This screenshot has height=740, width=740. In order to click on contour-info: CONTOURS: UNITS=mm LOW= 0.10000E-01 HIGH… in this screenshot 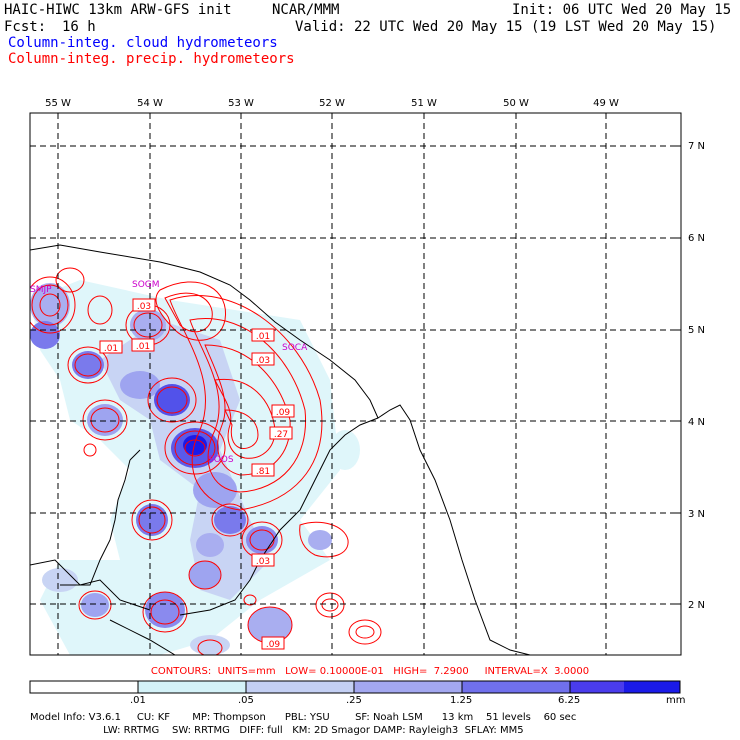, I will do `click(370, 671)`.